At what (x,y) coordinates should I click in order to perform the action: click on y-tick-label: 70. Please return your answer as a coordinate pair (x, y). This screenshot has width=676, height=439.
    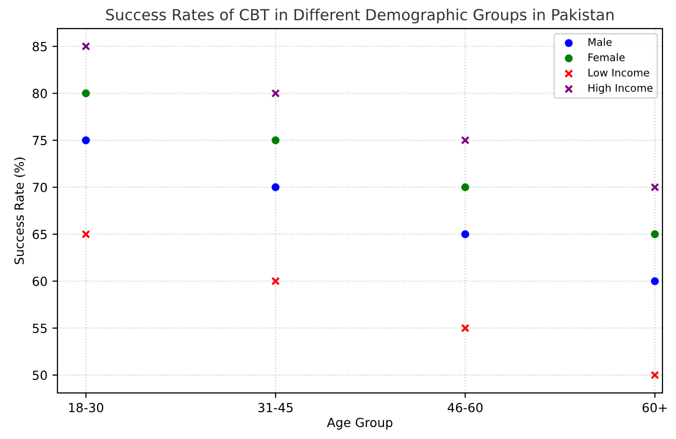
    Looking at the image, I should click on (39, 187).